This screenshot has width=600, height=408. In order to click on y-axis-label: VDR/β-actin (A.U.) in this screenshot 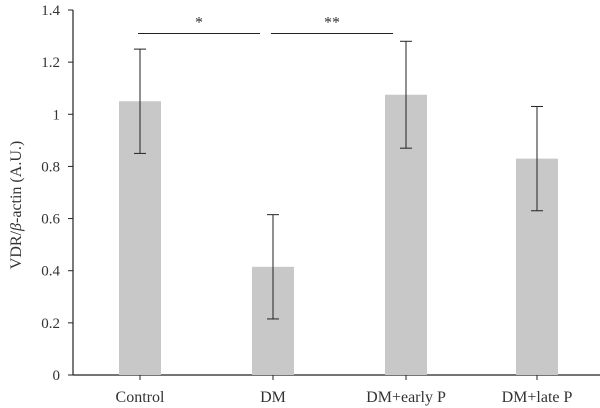, I will do `click(16, 205)`.